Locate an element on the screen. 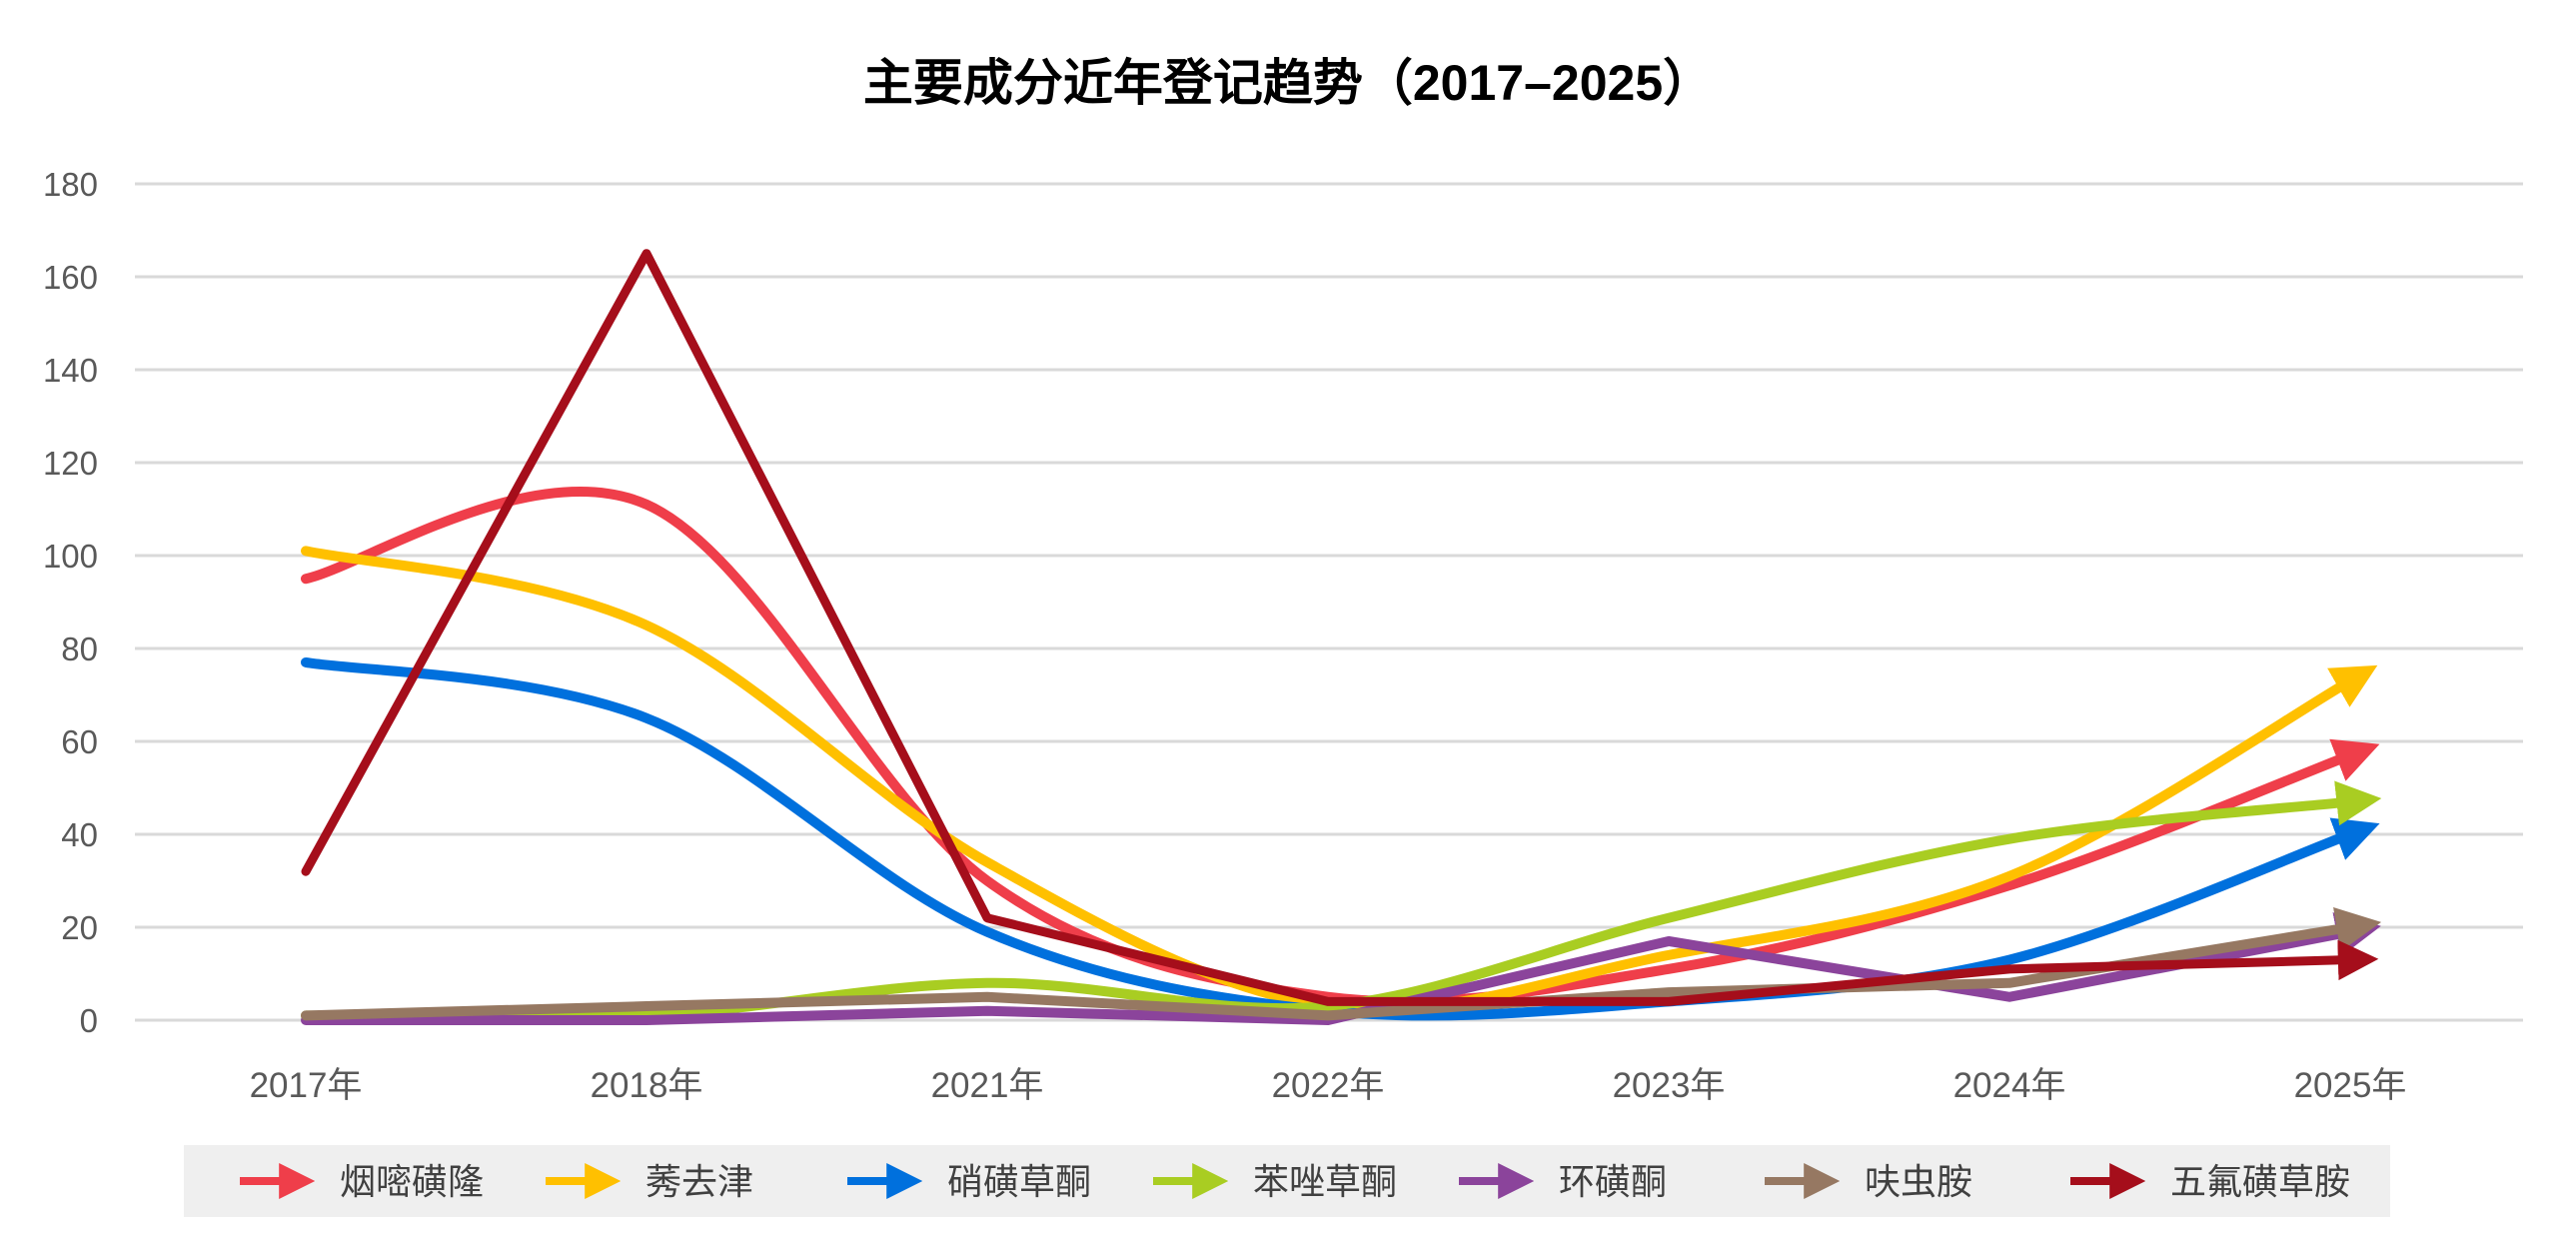 The height and width of the screenshot is (1252, 2576). legend-label: 呋虫胺 is located at coordinates (1918, 1181).